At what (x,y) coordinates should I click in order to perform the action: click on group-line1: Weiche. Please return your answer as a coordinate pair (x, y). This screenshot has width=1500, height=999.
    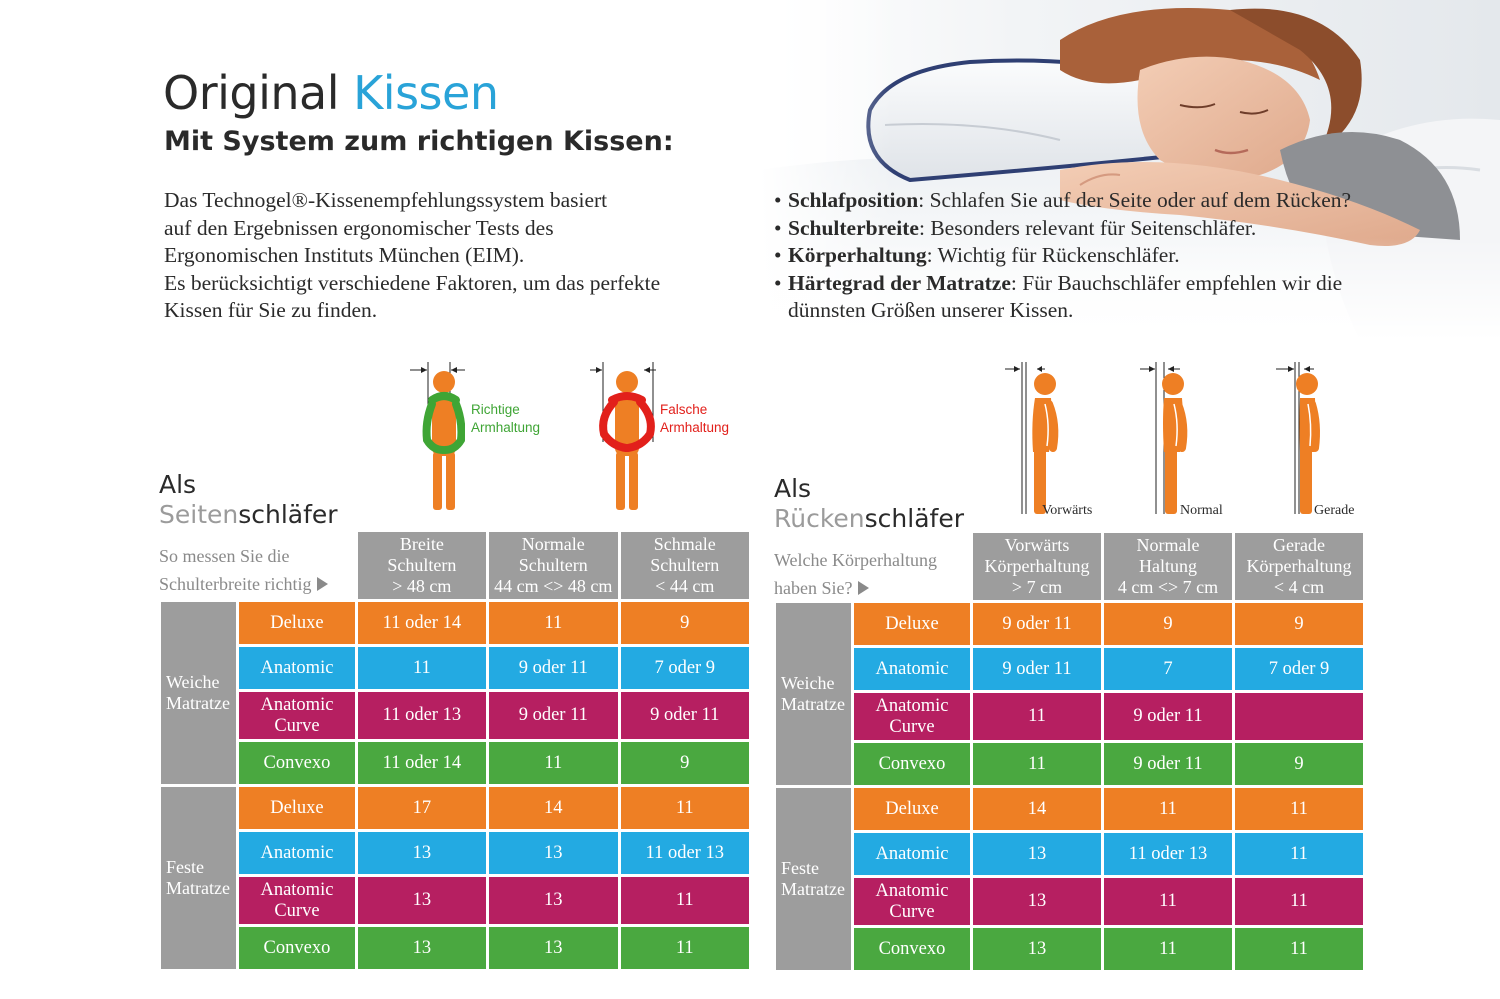
    Looking at the image, I should click on (808, 683).